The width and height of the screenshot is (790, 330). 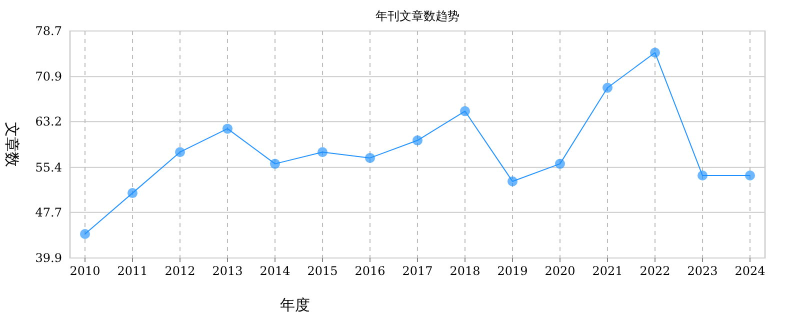 What do you see at coordinates (48, 212) in the screenshot?
I see `y-tick-label: 47.7` at bounding box center [48, 212].